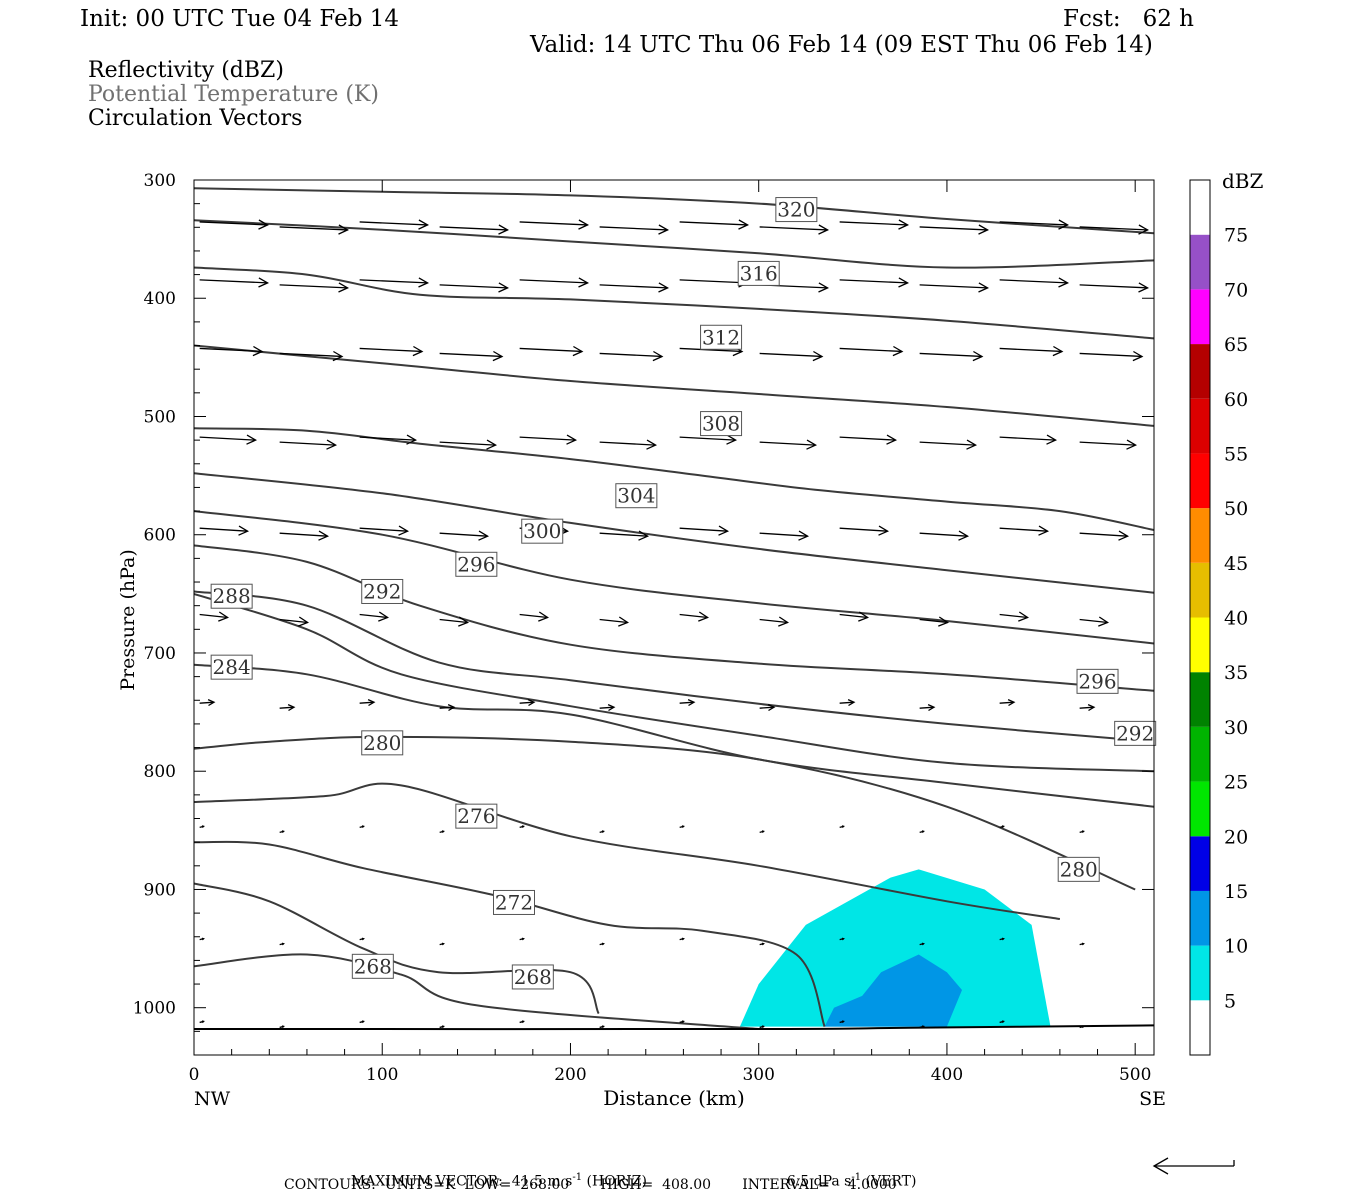 The width and height of the screenshot is (1350, 1200). What do you see at coordinates (796, 210) in the screenshot?
I see `contour-label-320-top-0: 320` at bounding box center [796, 210].